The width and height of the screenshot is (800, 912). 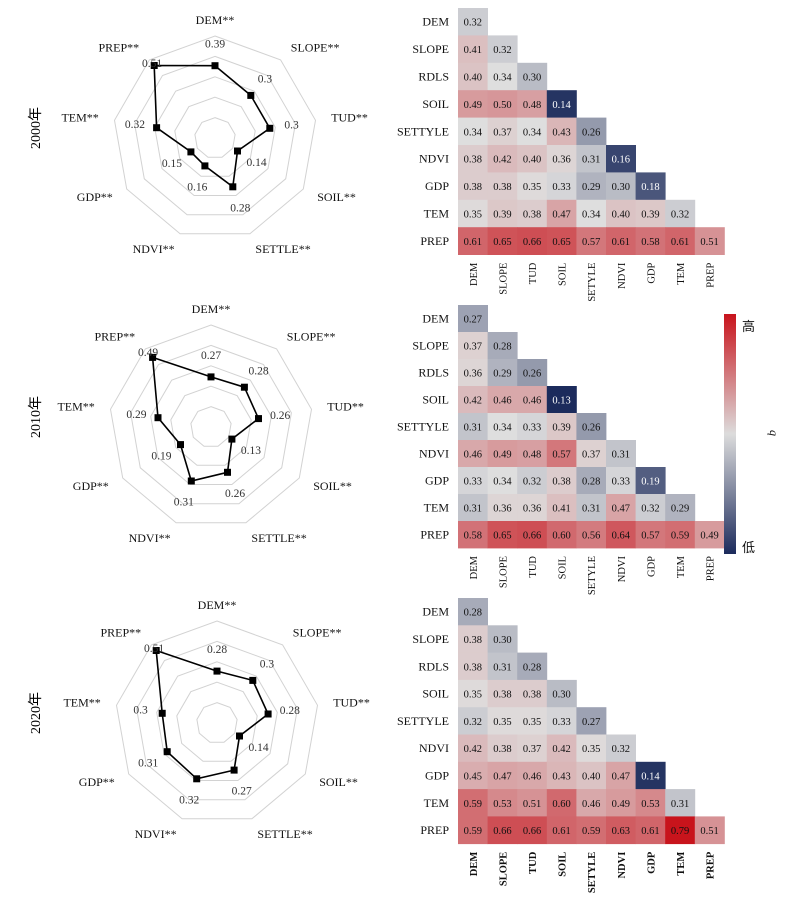 I want to click on radar-value-label: 0.3, so click(x=291, y=126).